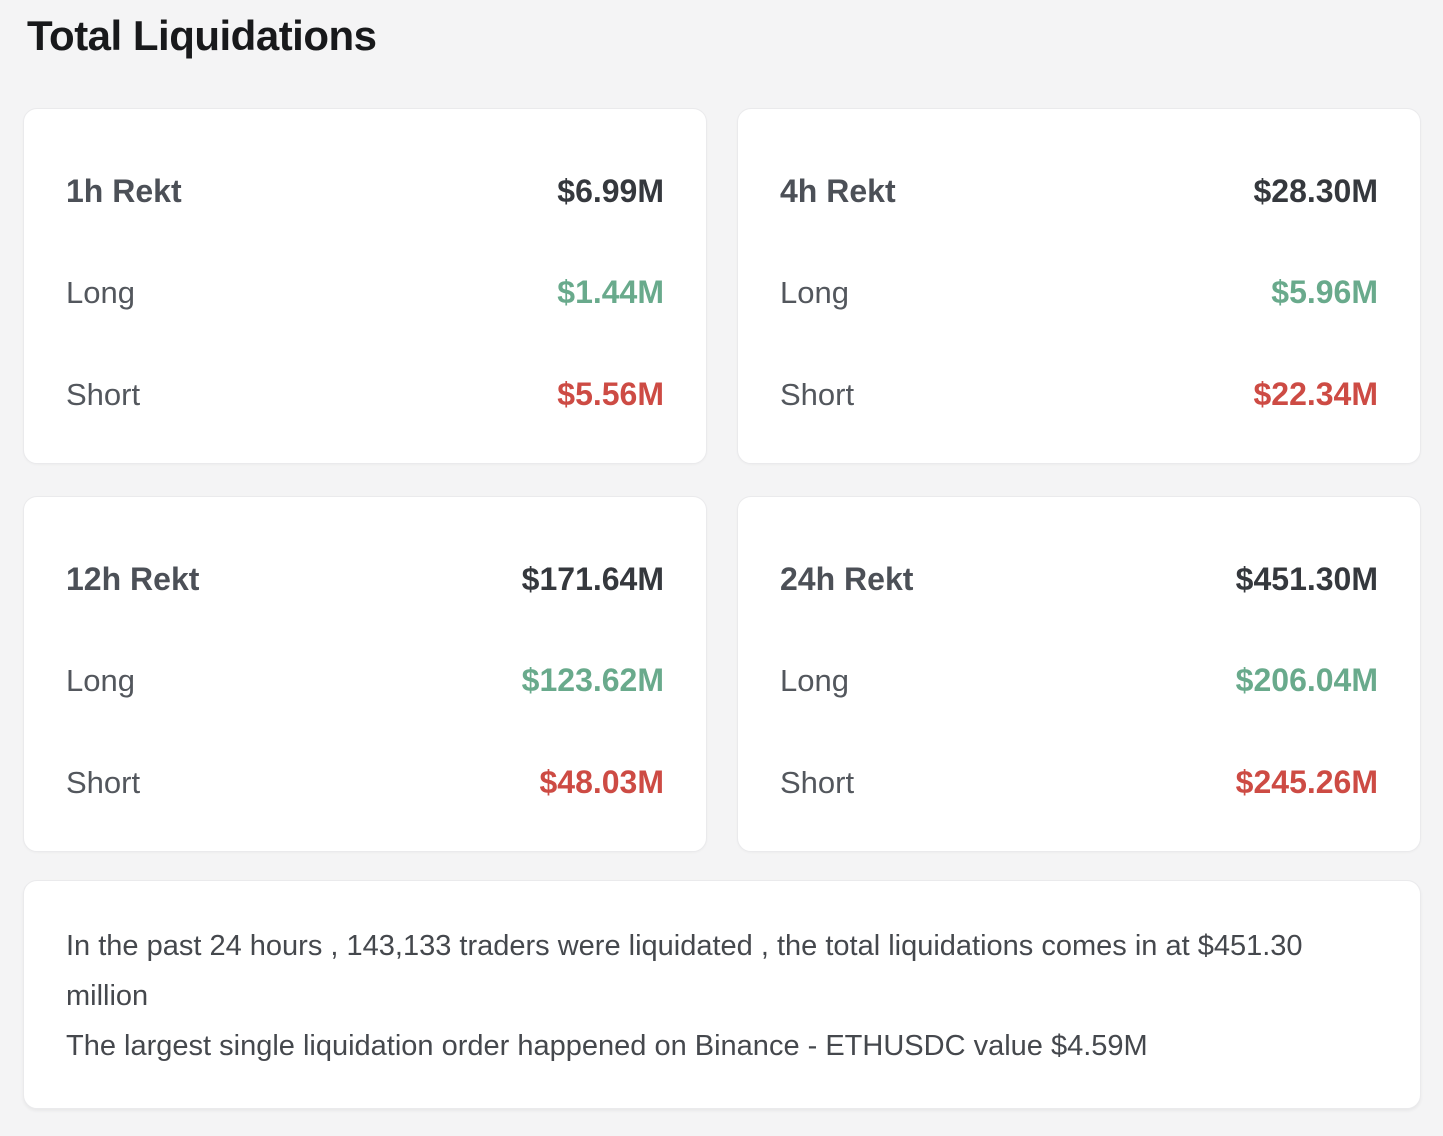 Image resolution: width=1443 pixels, height=1136 pixels. What do you see at coordinates (1079, 680) in the screenshot?
I see `long-row: Long $206.04M` at bounding box center [1079, 680].